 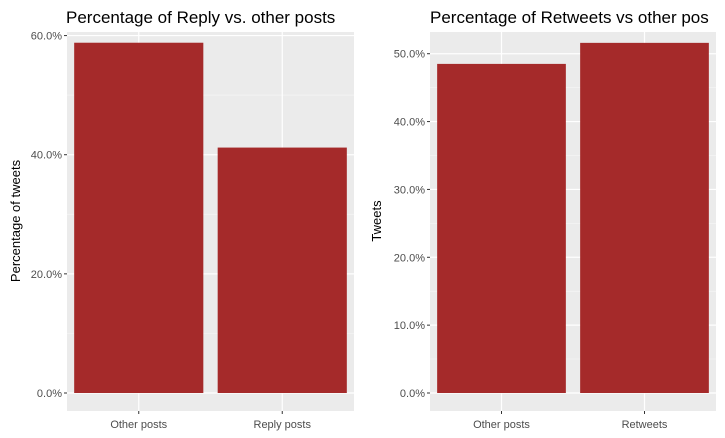 What do you see at coordinates (49, 215) in the screenshot?
I see `chart-reply-y-ticks: 0.0% 20.0% 40.0% 60.0%` at bounding box center [49, 215].